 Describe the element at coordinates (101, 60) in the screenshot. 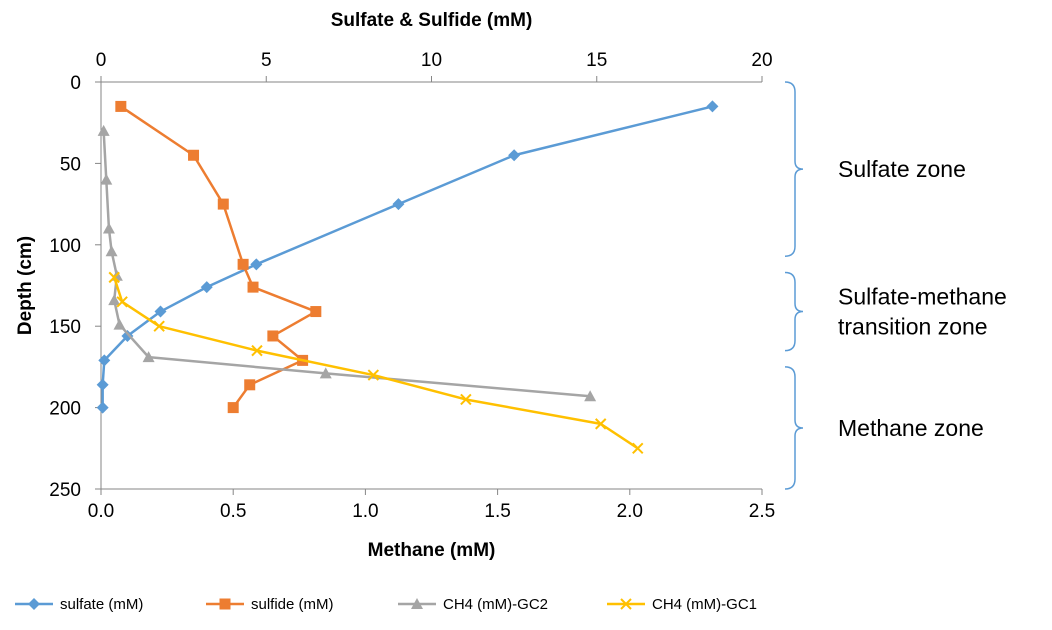

I see `top-tick-label: 0` at that location.